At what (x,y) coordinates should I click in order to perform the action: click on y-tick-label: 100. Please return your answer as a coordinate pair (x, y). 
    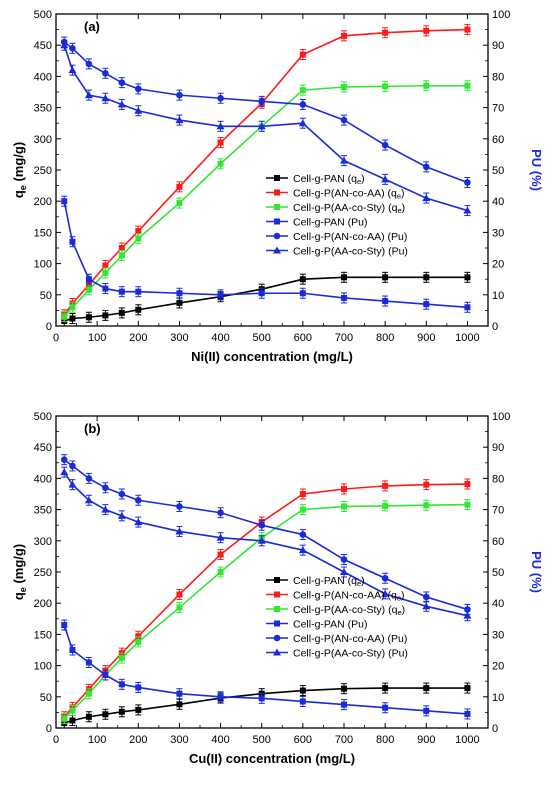
    Looking at the image, I should click on (43, 265).